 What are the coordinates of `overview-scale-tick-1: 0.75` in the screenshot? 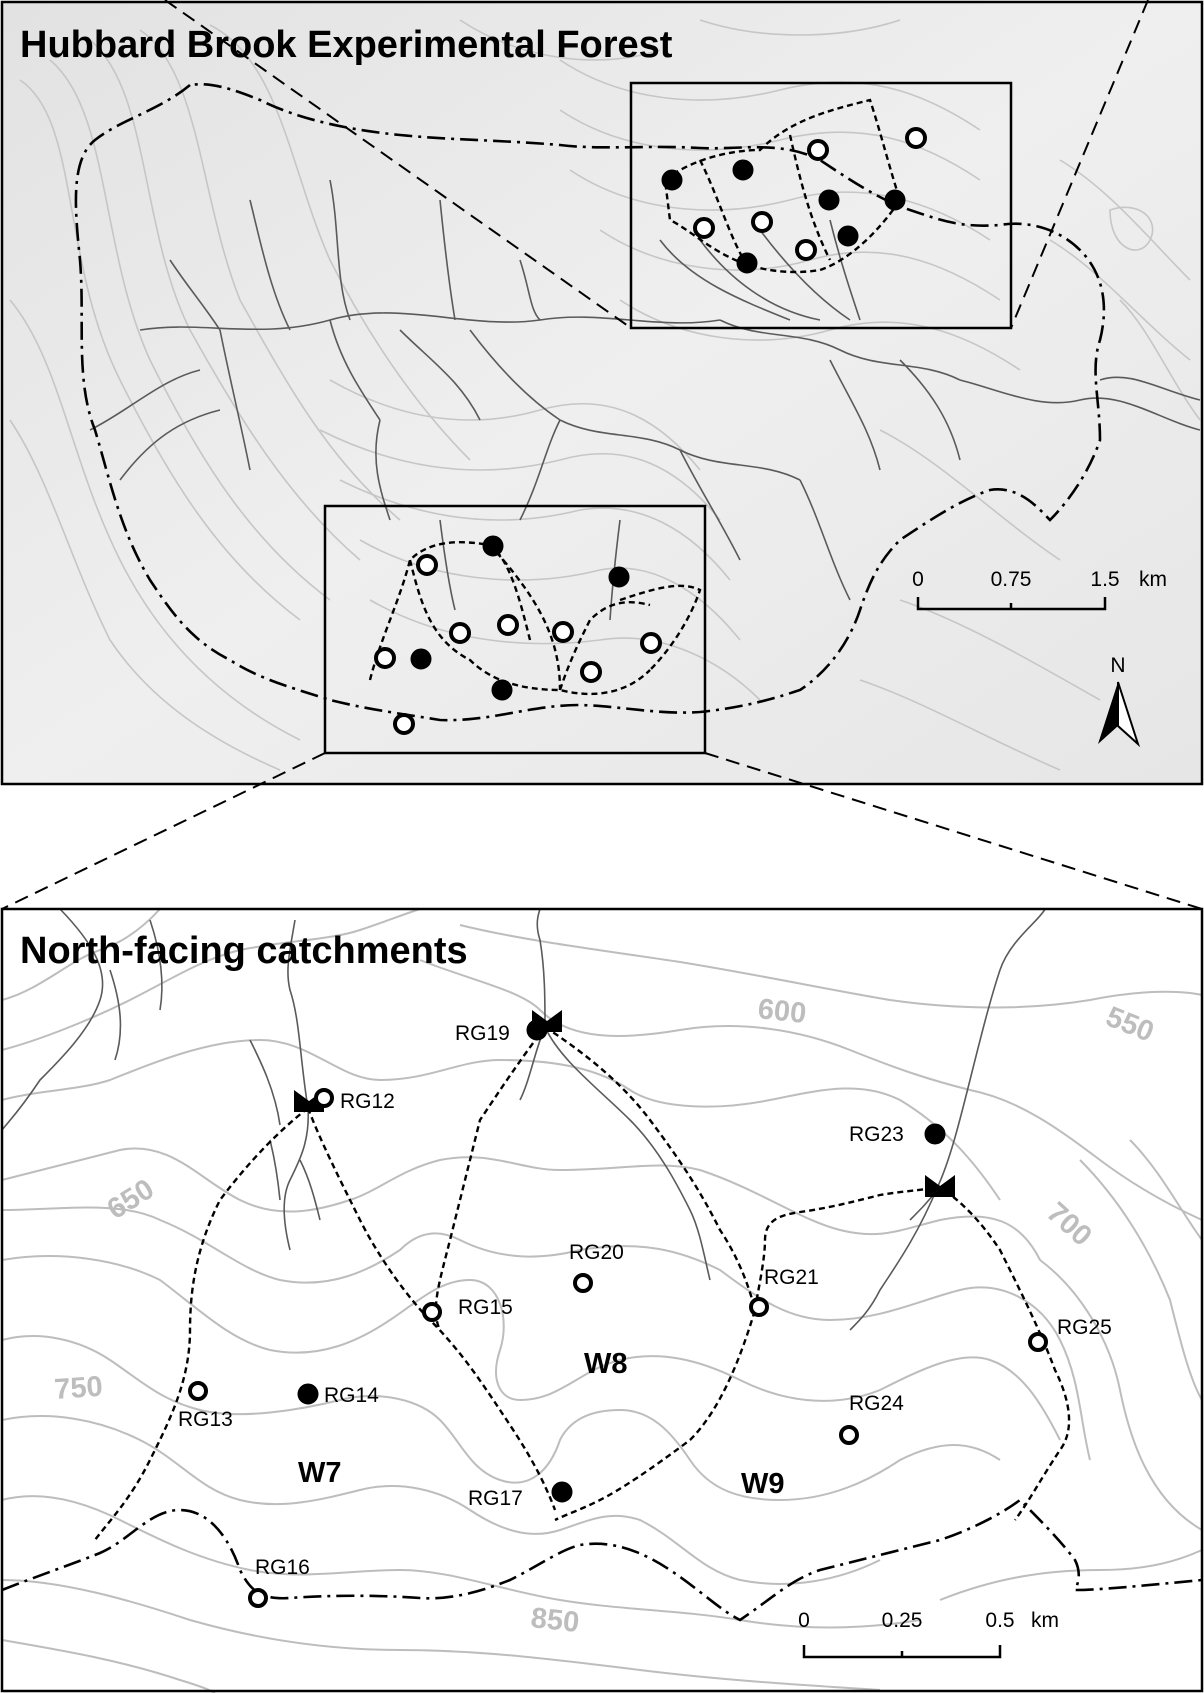 It's located at (1011, 579).